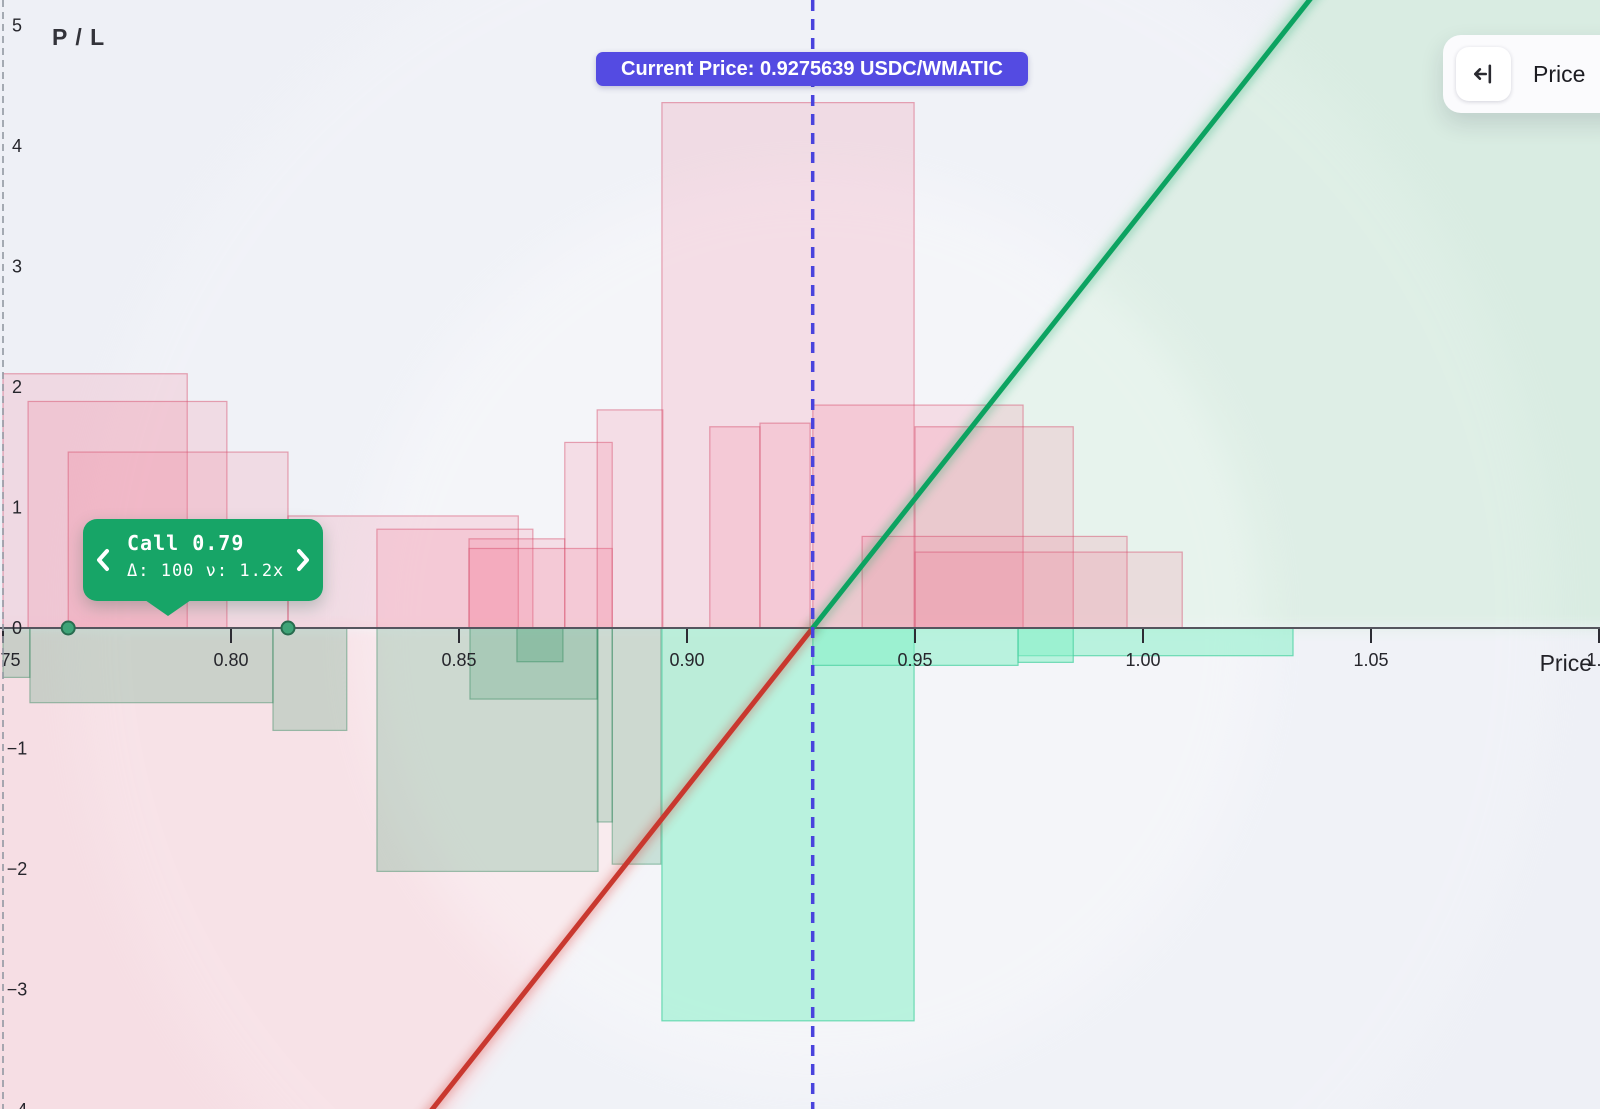 This screenshot has height=1109, width=1600. Describe the element at coordinates (17, 990) in the screenshot. I see `y-tick-label: −3` at that location.